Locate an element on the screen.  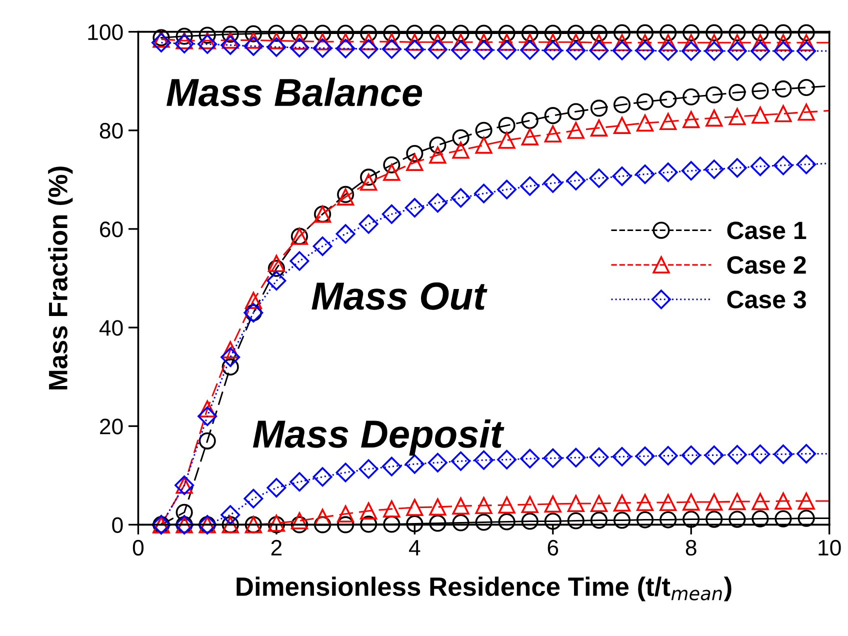
legend-label: Case 2 is located at coordinates (766, 265).